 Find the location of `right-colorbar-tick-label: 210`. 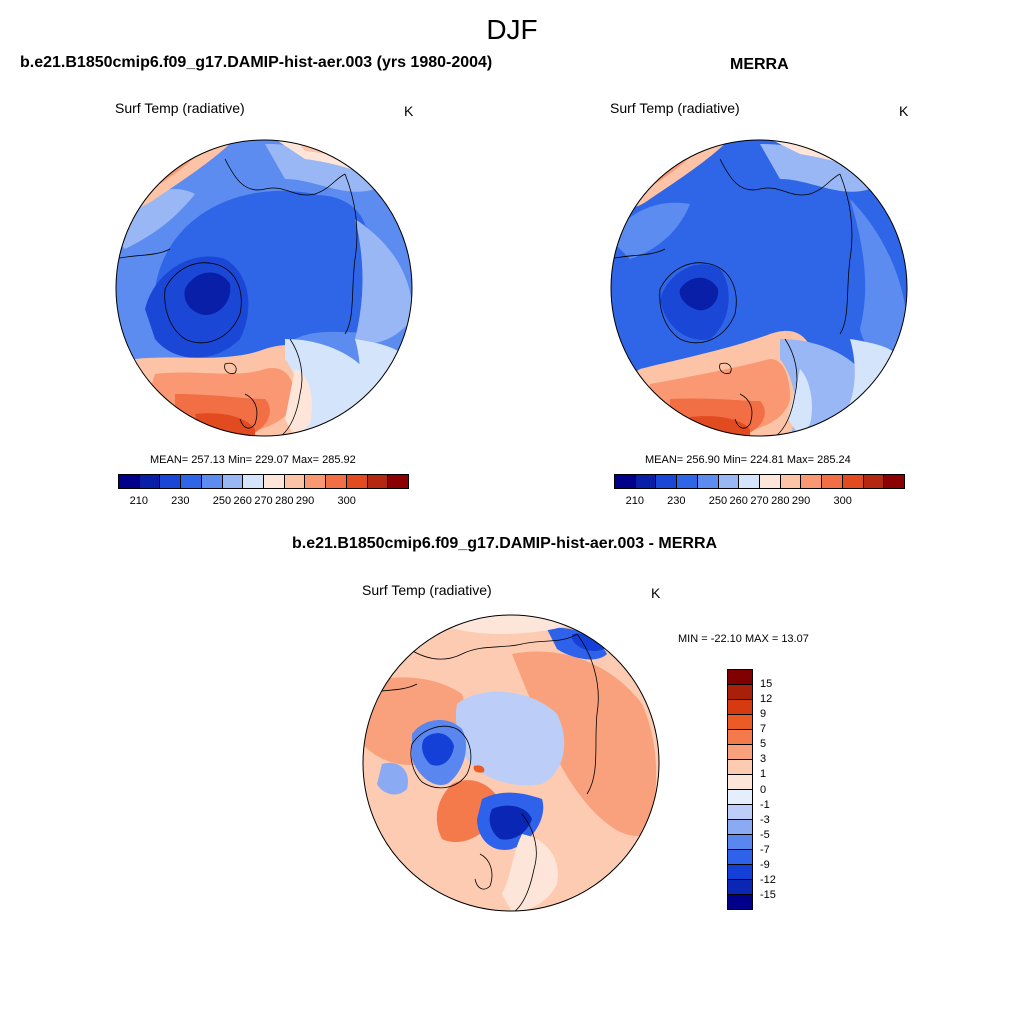

right-colorbar-tick-label: 210 is located at coordinates (634, 501).